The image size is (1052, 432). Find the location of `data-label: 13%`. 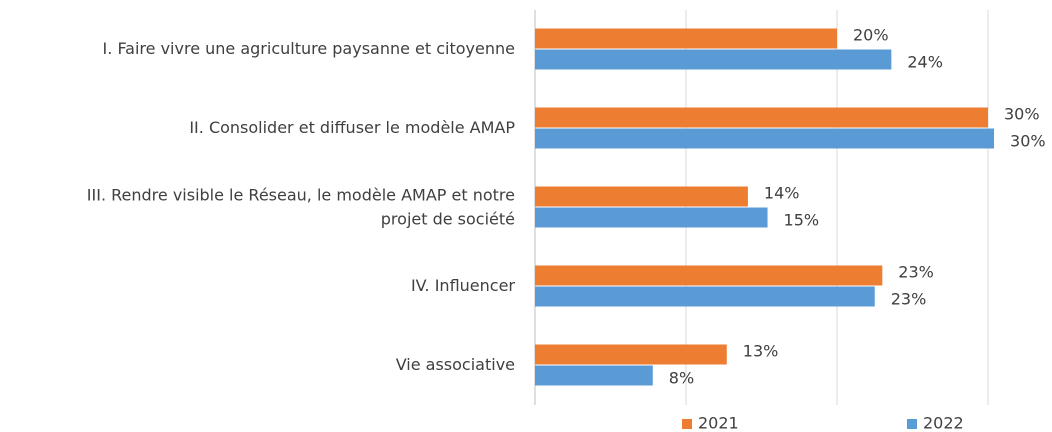

data-label: 13% is located at coordinates (761, 351).